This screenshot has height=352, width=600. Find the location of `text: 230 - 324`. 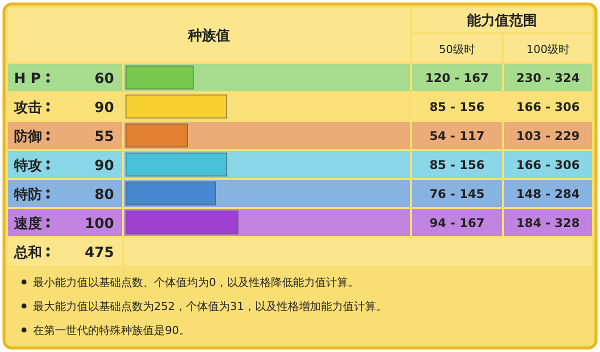

text: 230 - 324 is located at coordinates (548, 78).